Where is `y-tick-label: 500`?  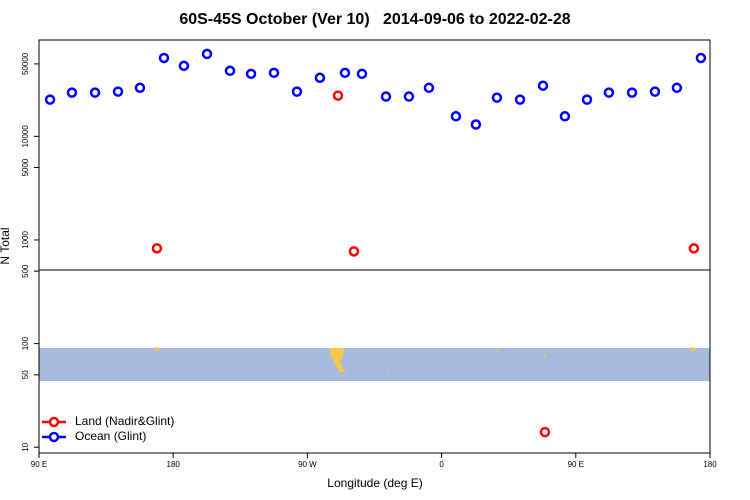 y-tick-label: 500 is located at coordinates (25, 271).